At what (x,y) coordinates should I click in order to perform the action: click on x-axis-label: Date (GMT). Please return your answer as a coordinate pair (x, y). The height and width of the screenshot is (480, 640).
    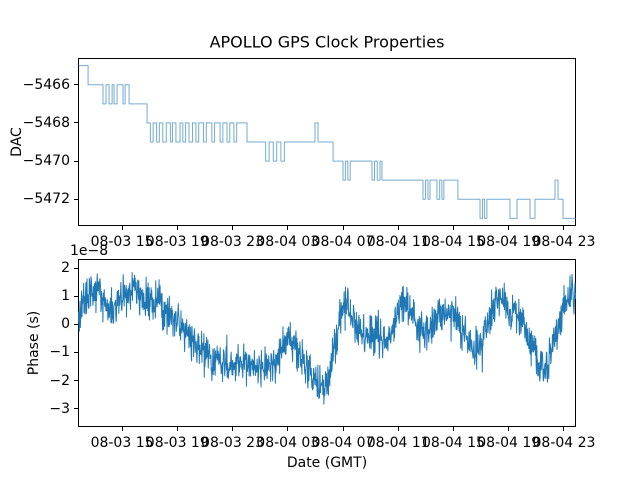
    Looking at the image, I should click on (327, 463).